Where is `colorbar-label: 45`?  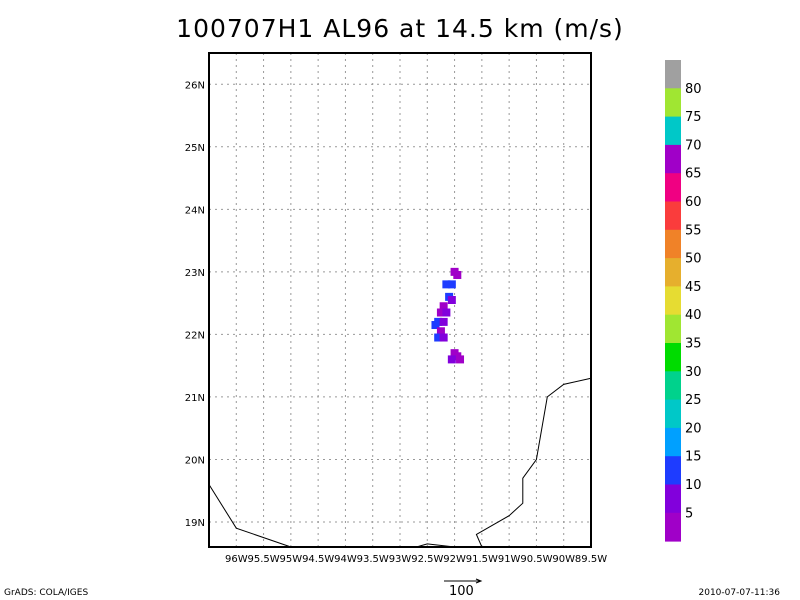
colorbar-label: 45 is located at coordinates (693, 287).